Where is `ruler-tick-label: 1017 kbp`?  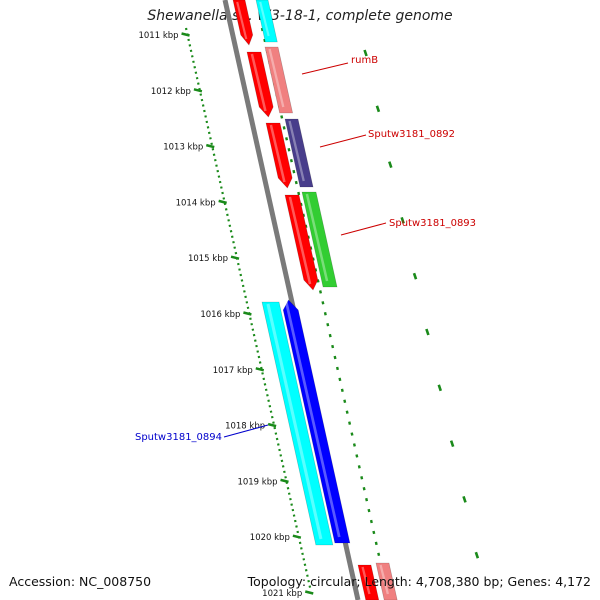
ruler-tick-label: 1017 kbp is located at coordinates (233, 371).